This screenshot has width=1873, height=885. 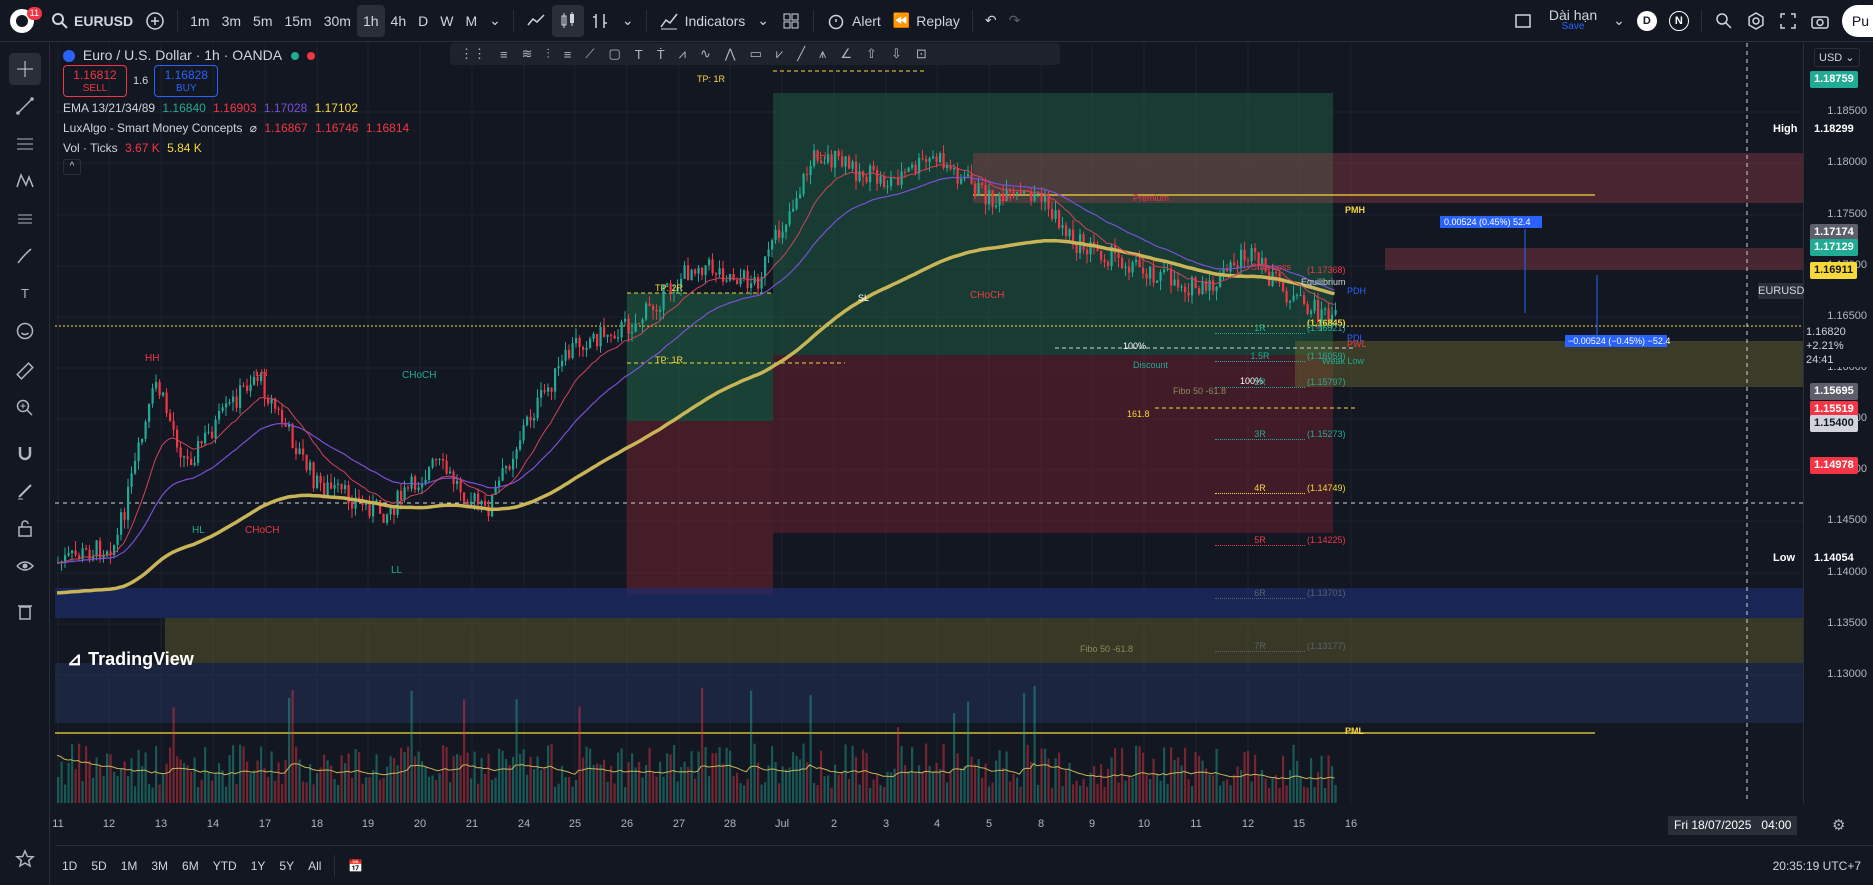 What do you see at coordinates (189, 55) in the screenshot?
I see `symbol-legend: Euro / U.S. Dollar · 1h · OANDA` at bounding box center [189, 55].